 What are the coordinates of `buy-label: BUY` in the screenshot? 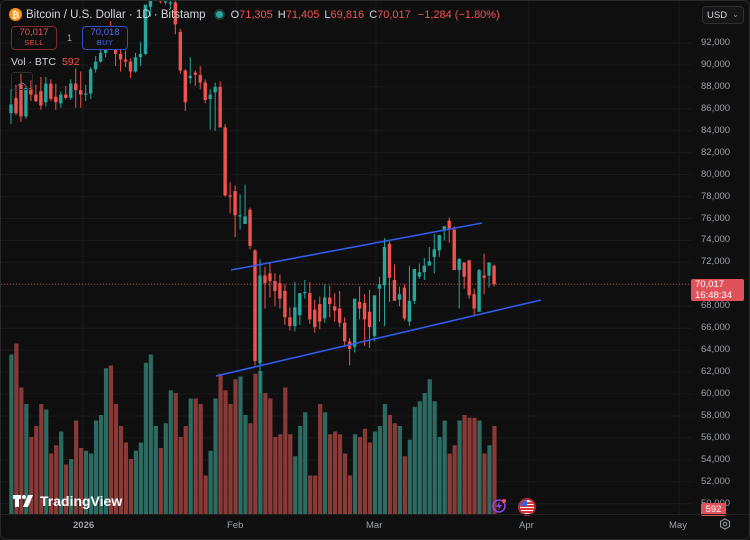 It's located at (105, 42).